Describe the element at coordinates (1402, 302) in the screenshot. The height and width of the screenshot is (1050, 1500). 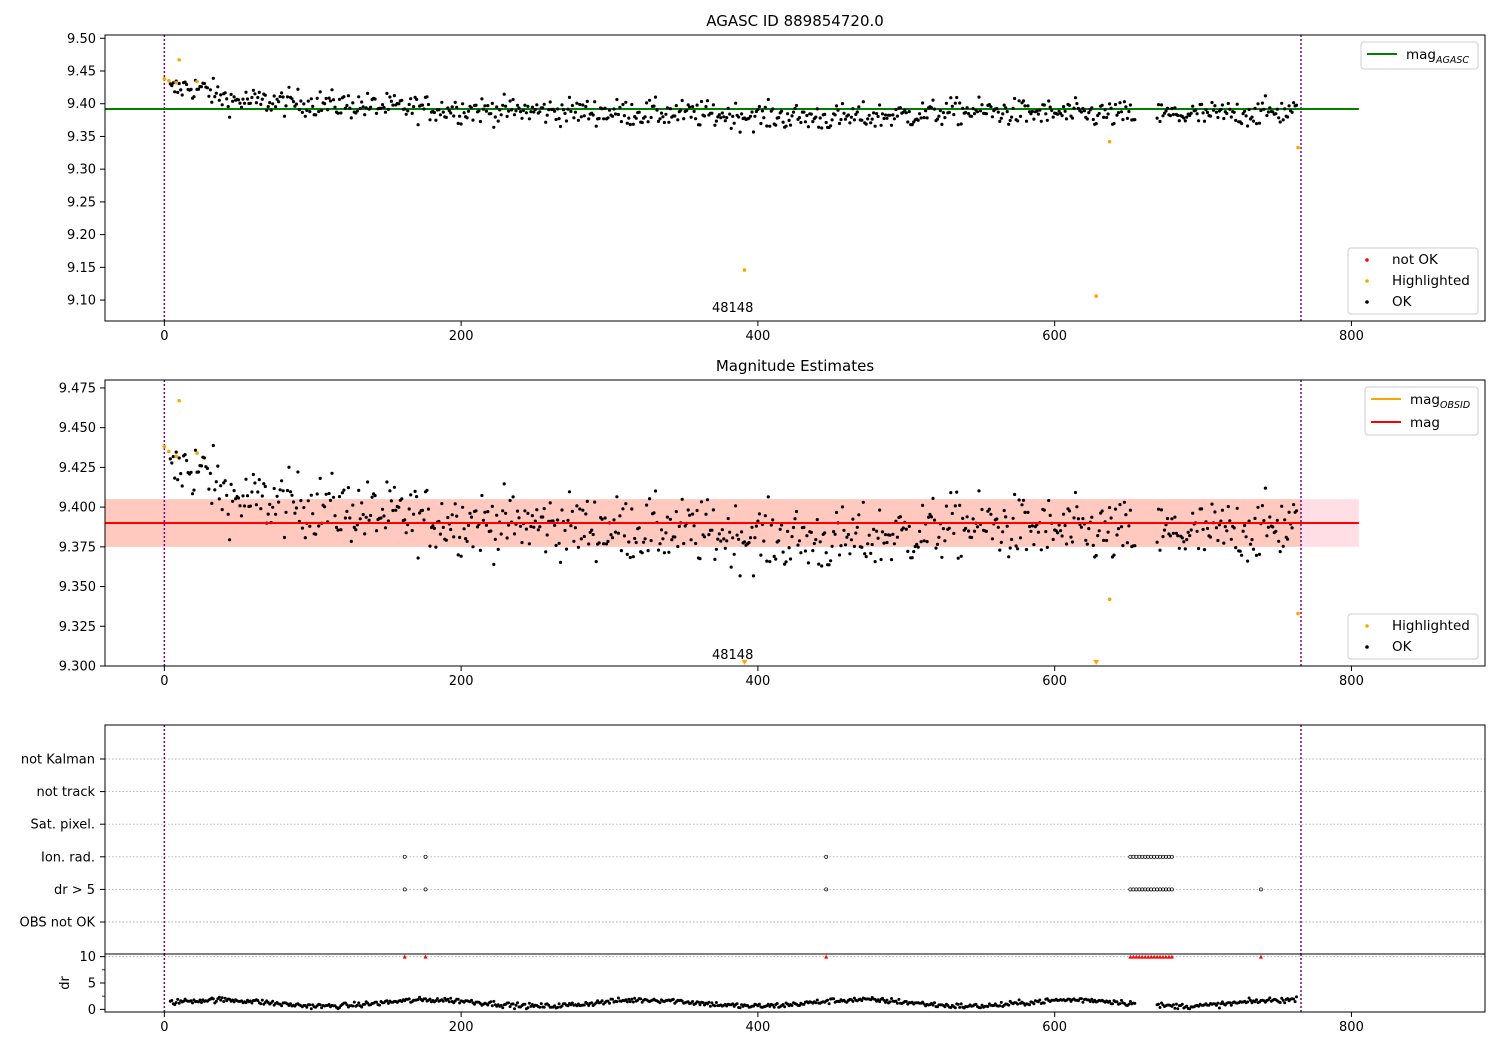
I see `legend-ok-label: OK` at that location.